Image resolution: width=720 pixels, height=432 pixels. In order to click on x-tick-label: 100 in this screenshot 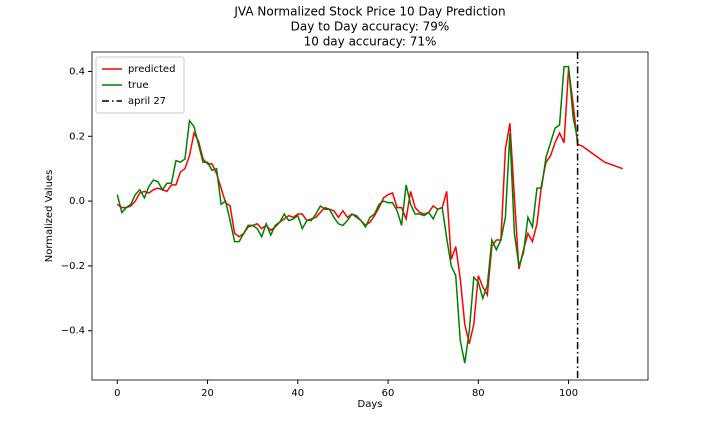, I will do `click(568, 393)`.